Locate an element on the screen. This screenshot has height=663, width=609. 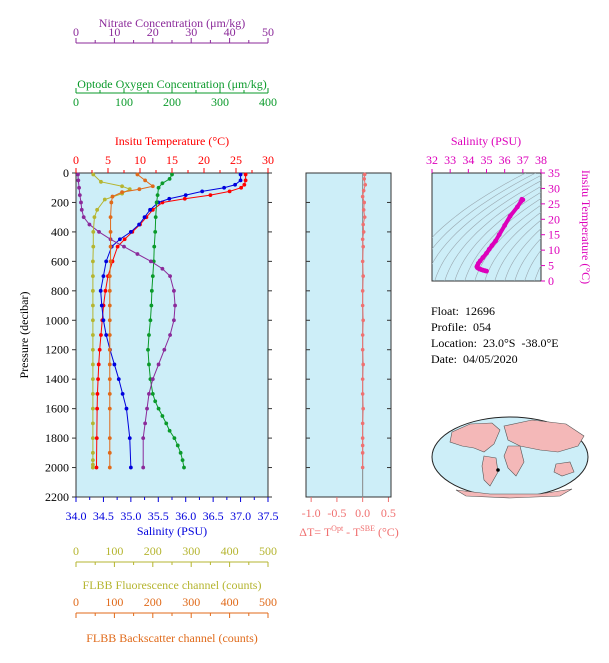
fluorescence-tick-label-4: 400 is located at coordinates (230, 551).